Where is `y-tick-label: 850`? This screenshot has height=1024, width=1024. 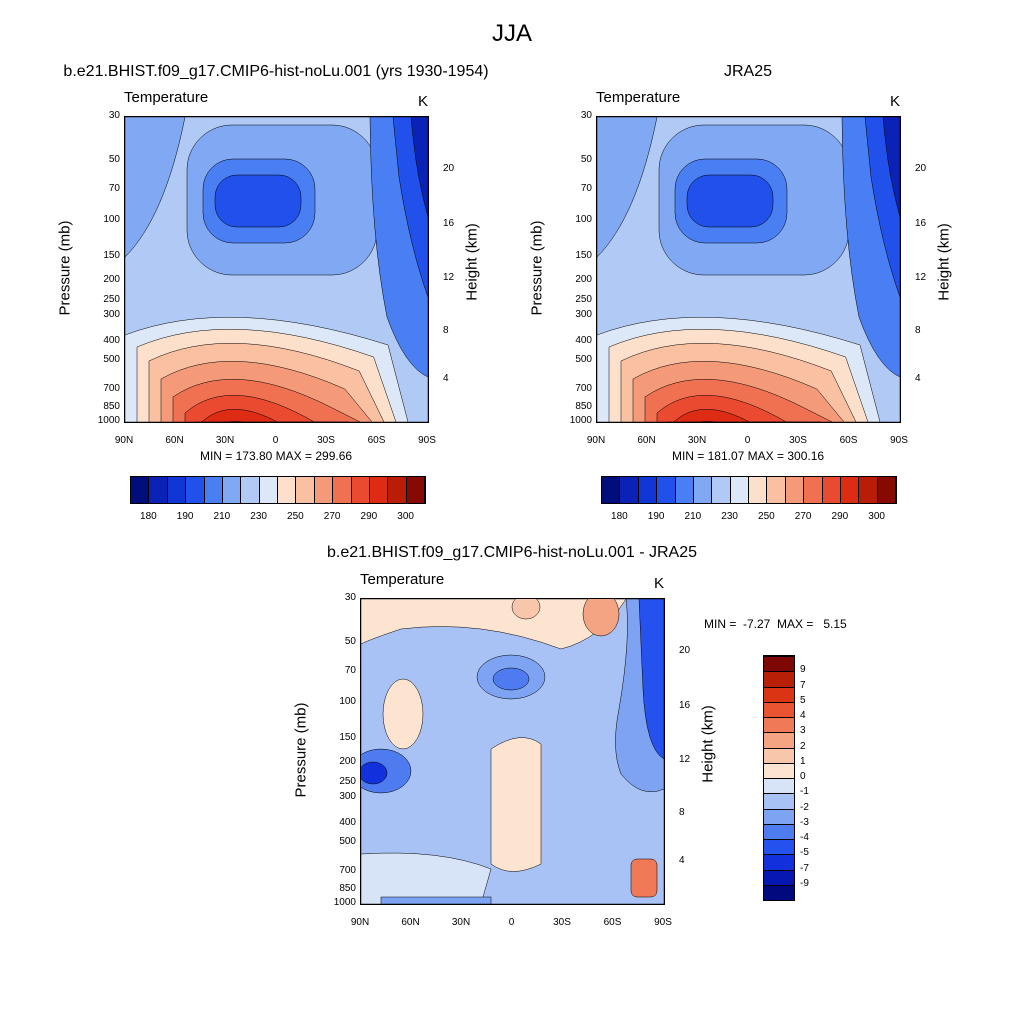
y-tick-label: 850 is located at coordinates (347, 888).